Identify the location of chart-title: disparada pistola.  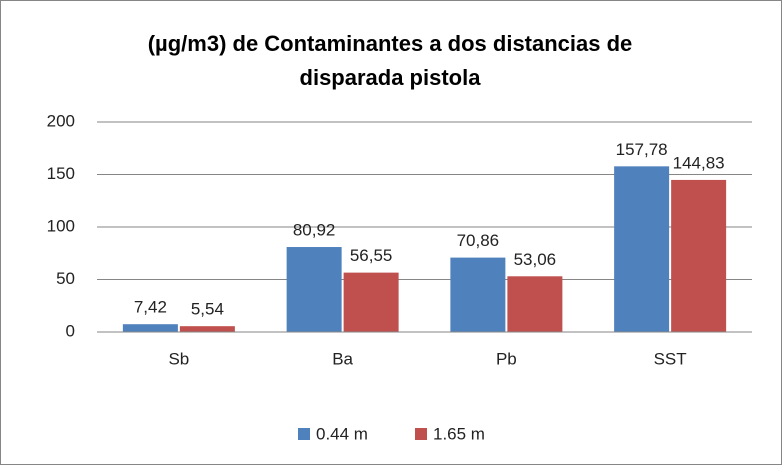
(391, 77).